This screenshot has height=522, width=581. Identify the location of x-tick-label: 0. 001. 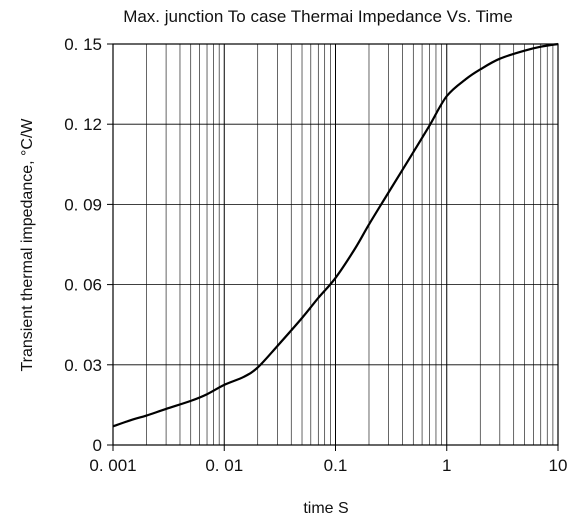
(112, 465).